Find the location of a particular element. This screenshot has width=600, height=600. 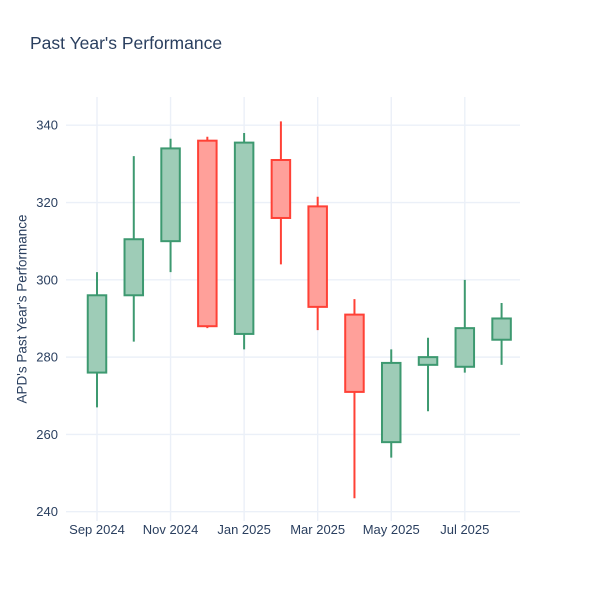

candlestick-nov-2024 is located at coordinates (170, 205).